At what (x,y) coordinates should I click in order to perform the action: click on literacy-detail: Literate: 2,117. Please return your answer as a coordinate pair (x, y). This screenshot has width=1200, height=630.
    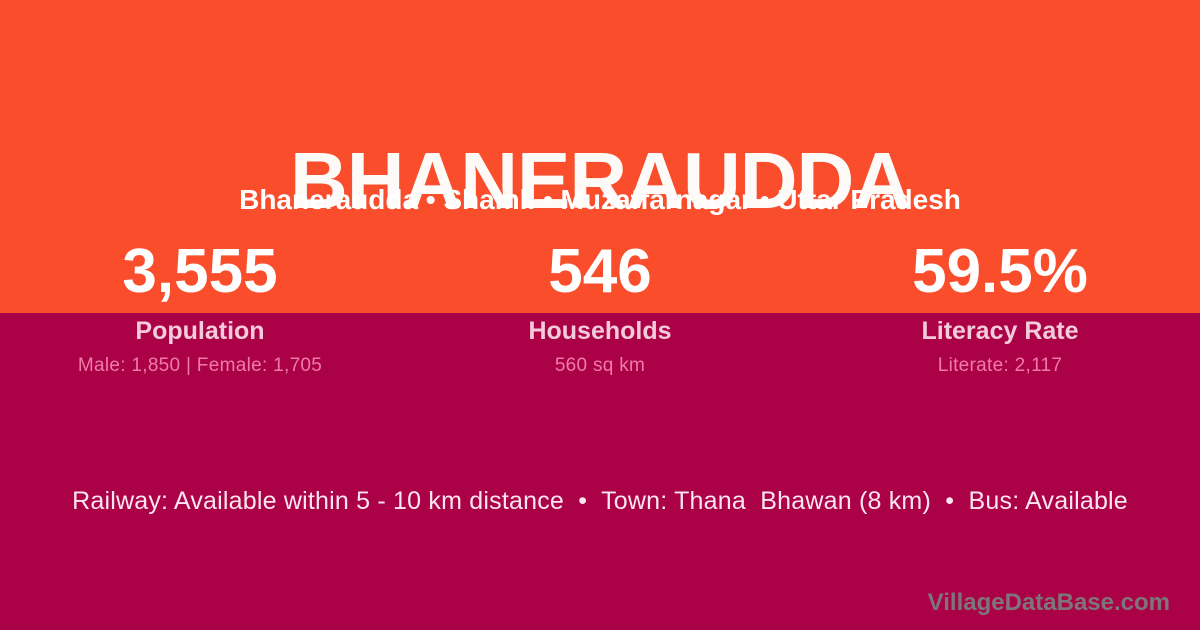
    Looking at the image, I should click on (1000, 365).